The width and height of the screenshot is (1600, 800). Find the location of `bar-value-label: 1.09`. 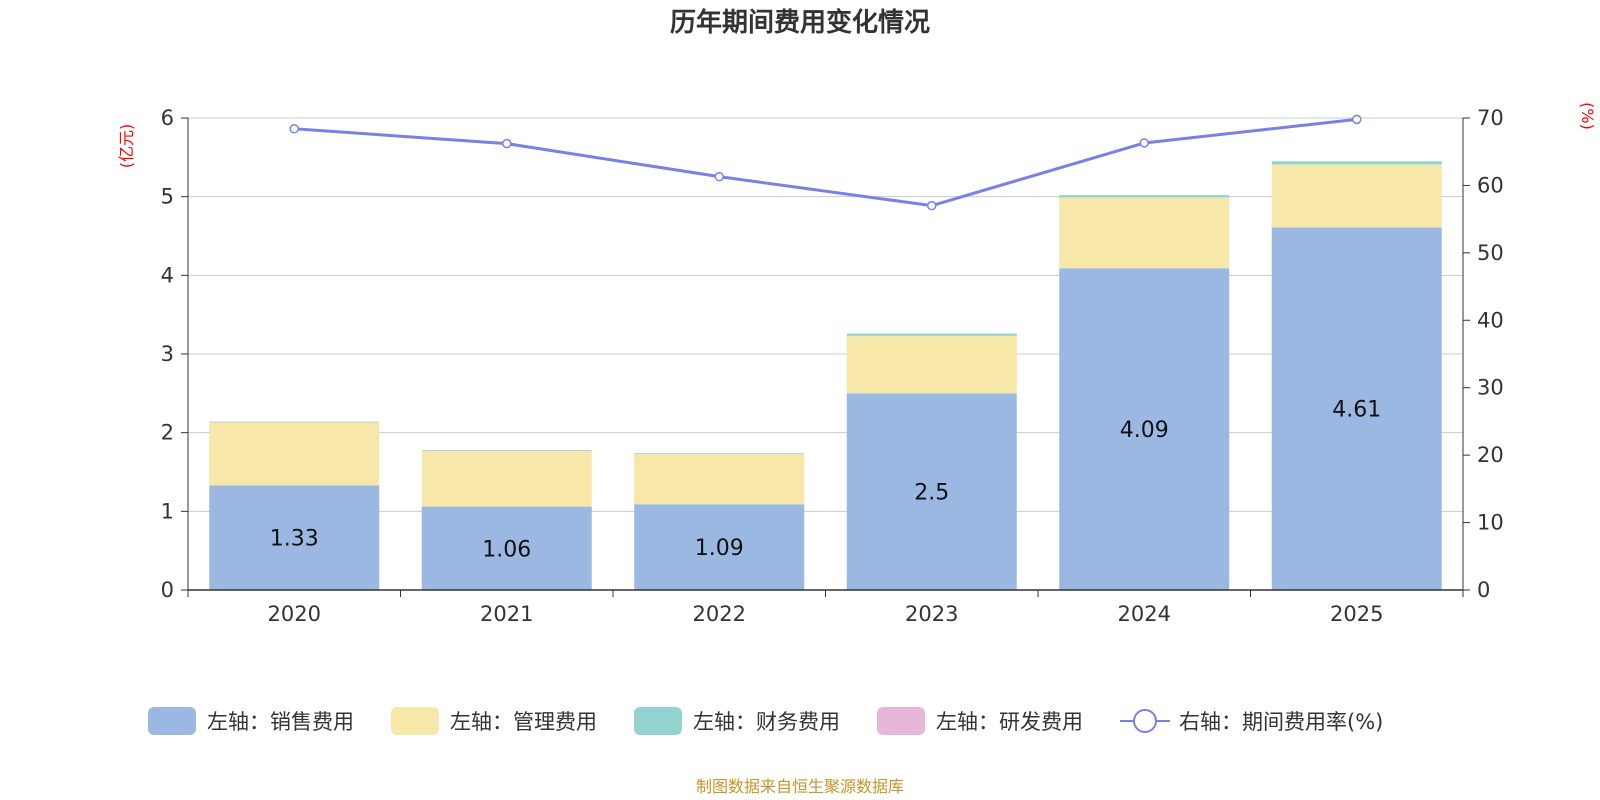

bar-value-label: 1.09 is located at coordinates (719, 548).